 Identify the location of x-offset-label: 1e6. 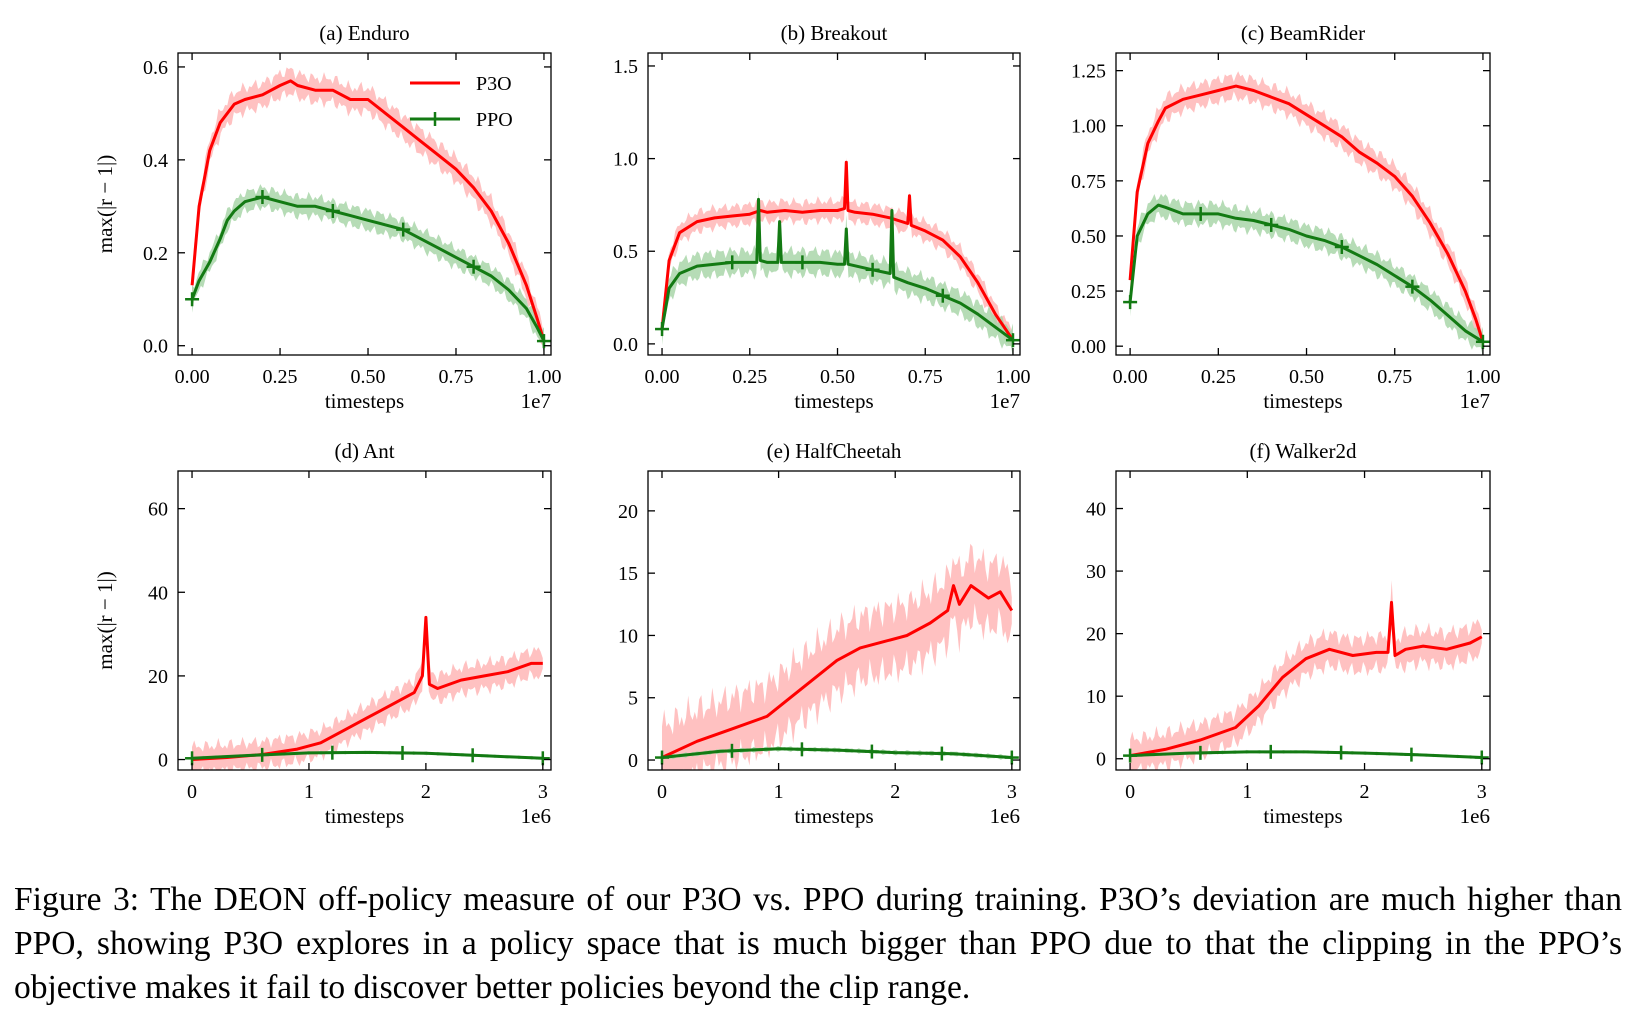
(1475, 816).